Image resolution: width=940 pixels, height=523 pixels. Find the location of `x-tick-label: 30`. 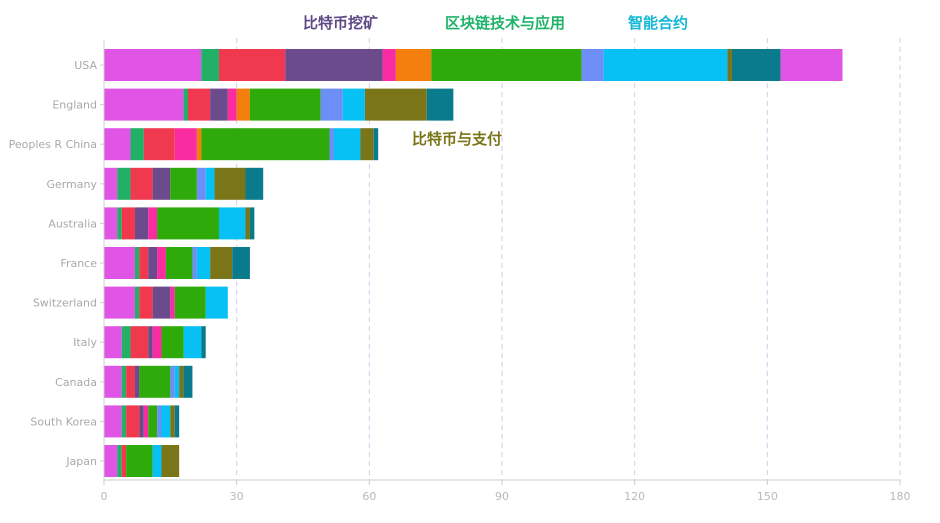

x-tick-label: 30 is located at coordinates (237, 496).